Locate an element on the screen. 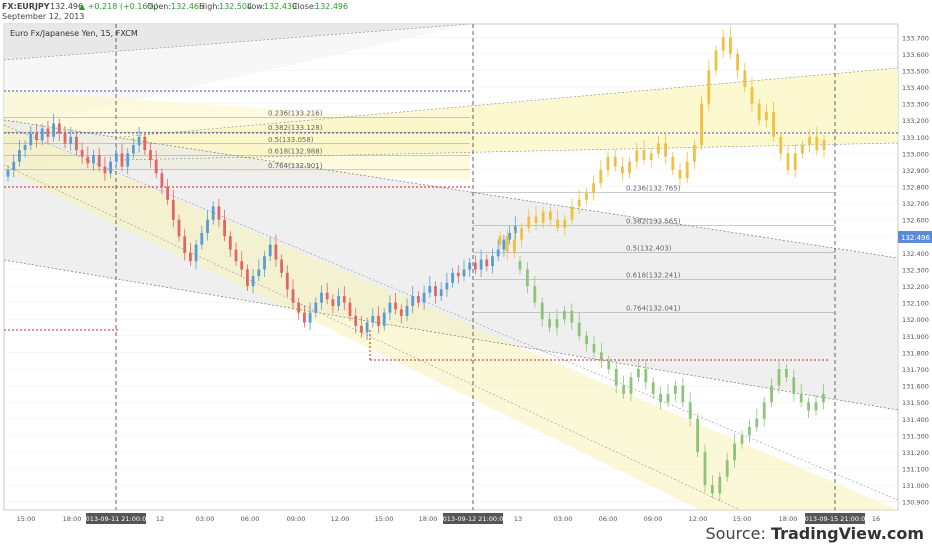  y-tick-label: 132.700 is located at coordinates (915, 204).